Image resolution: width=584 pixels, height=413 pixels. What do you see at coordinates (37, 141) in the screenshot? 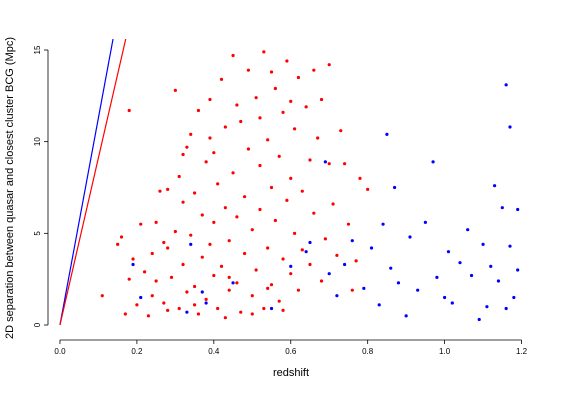
I see `y-tick-label: 10` at bounding box center [37, 141].